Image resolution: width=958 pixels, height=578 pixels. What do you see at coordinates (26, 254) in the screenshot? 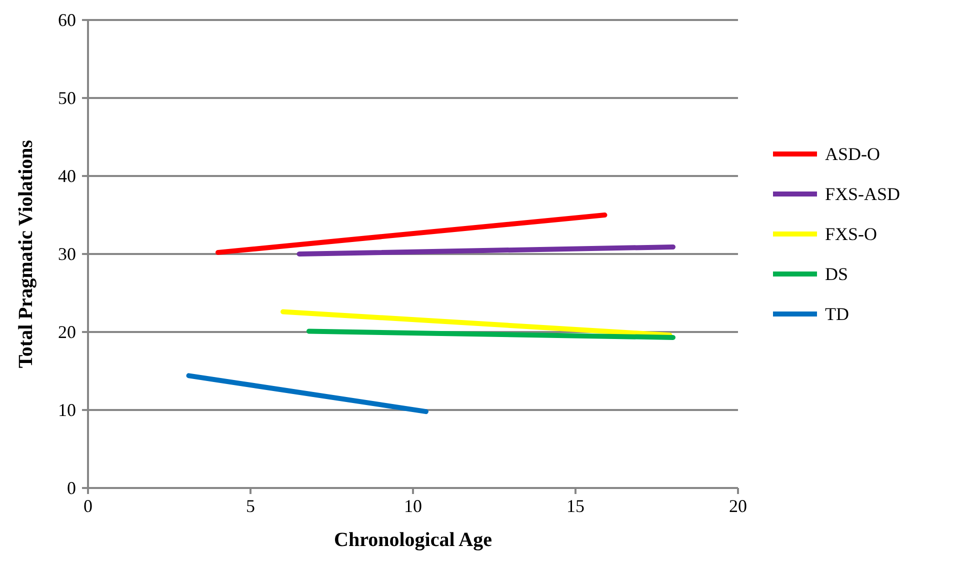
I see `y-axis-title: Total Pragmatic Violations` at bounding box center [26, 254].